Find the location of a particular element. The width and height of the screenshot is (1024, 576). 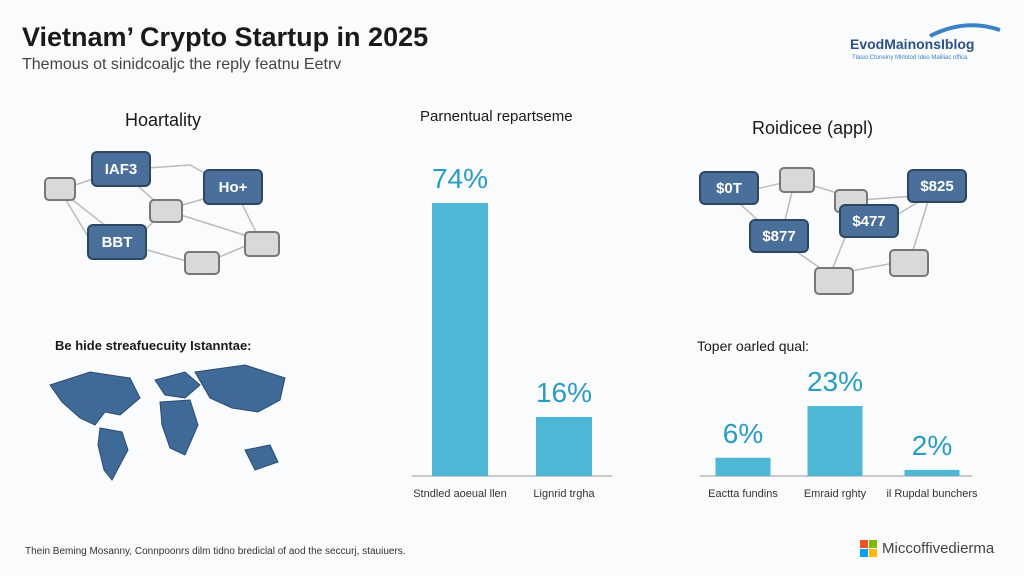

network-left-nodes is located at coordinates (162, 226).